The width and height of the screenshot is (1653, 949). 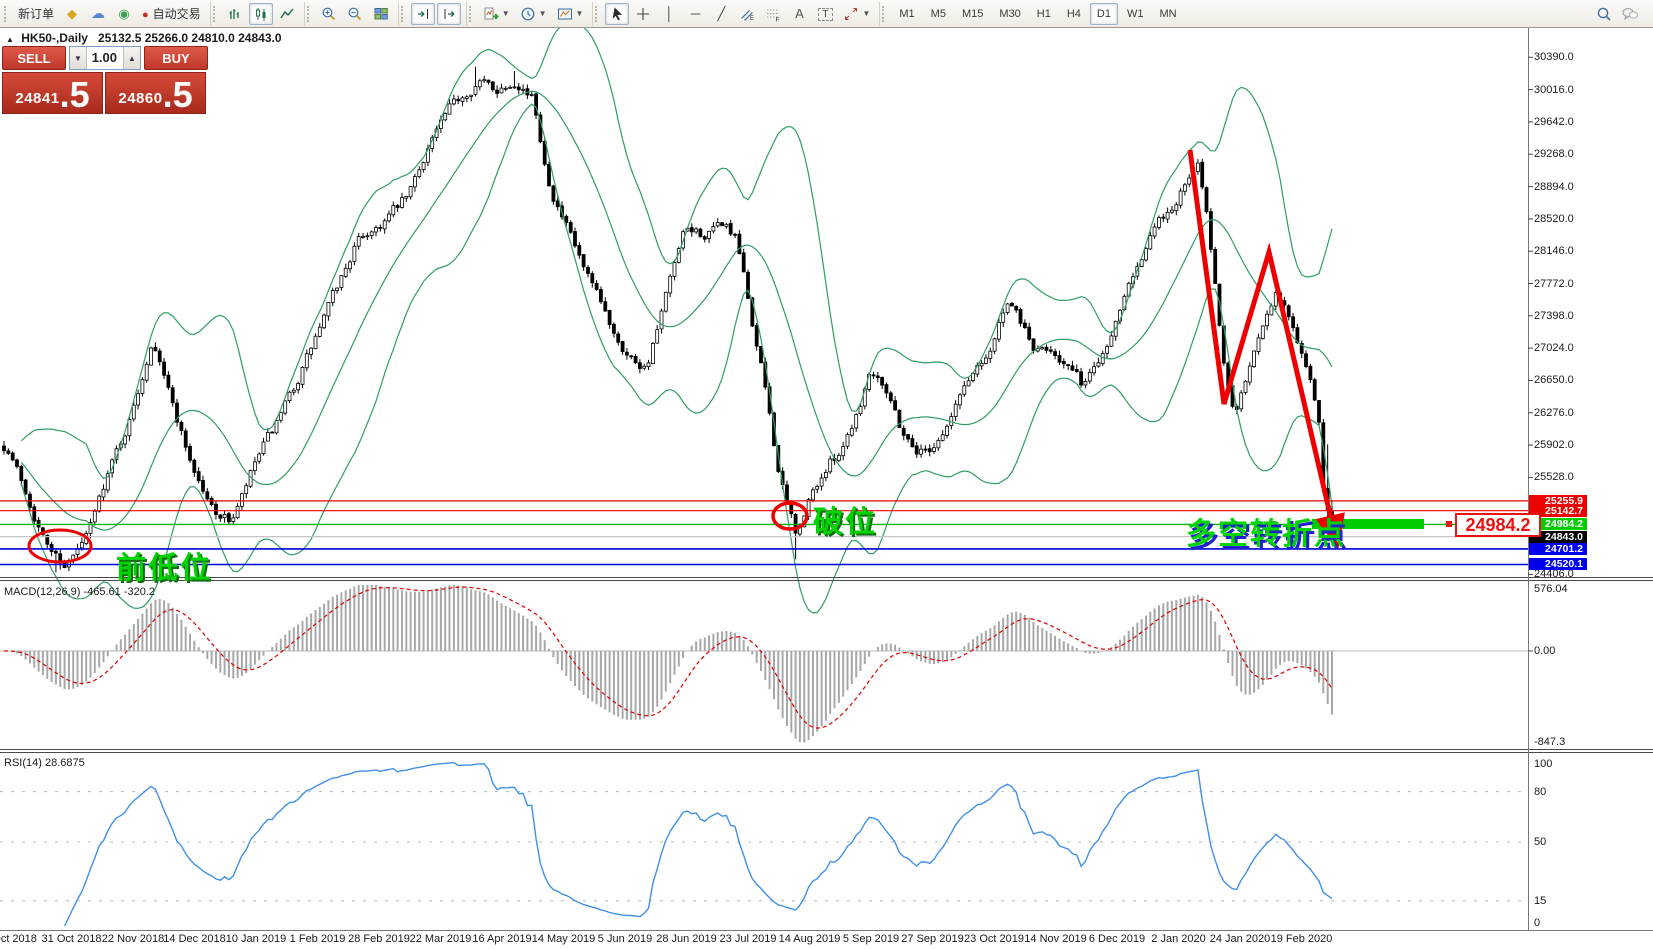 What do you see at coordinates (528, 14) in the screenshot?
I see `periods-icon` at bounding box center [528, 14].